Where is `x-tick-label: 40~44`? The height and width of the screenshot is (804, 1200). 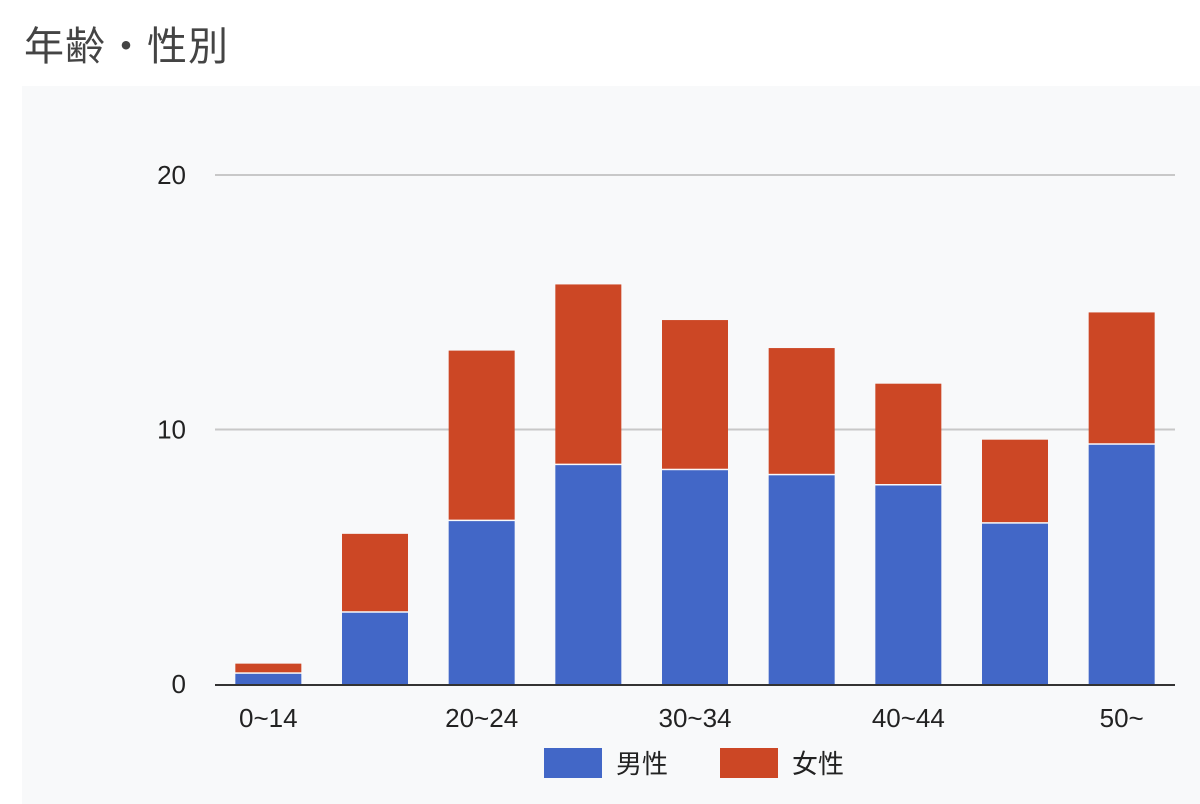
x-tick-label: 40~44 is located at coordinates (908, 718).